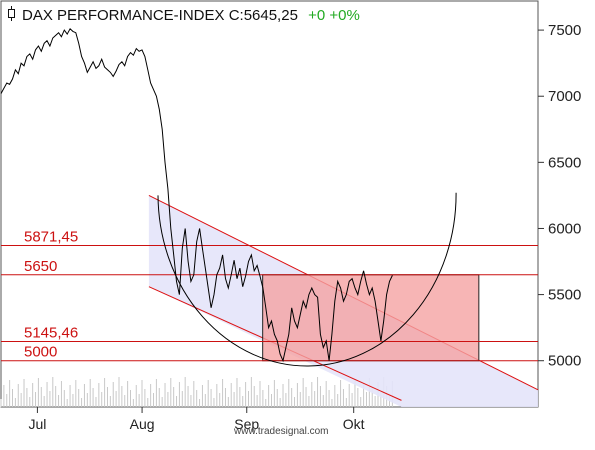 The image size is (595, 450). I want to click on range-box-rect, so click(371, 318).